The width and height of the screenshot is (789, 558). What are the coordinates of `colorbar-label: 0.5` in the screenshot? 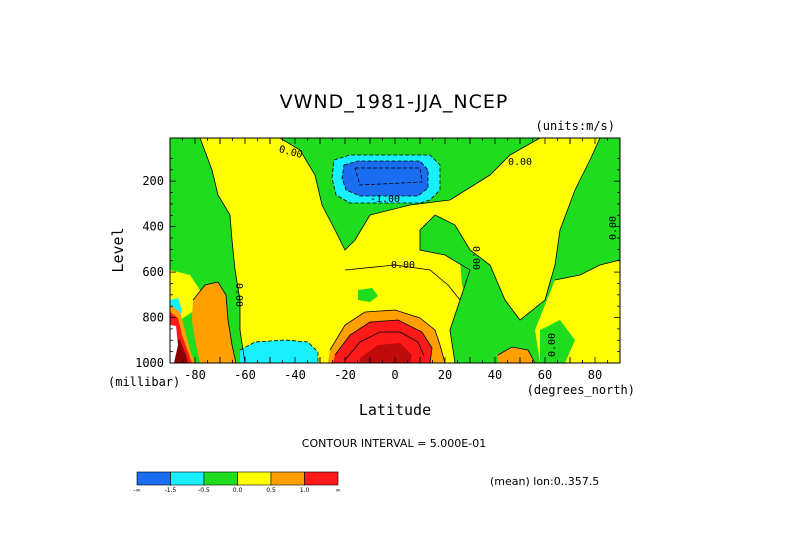 It's located at (271, 490).